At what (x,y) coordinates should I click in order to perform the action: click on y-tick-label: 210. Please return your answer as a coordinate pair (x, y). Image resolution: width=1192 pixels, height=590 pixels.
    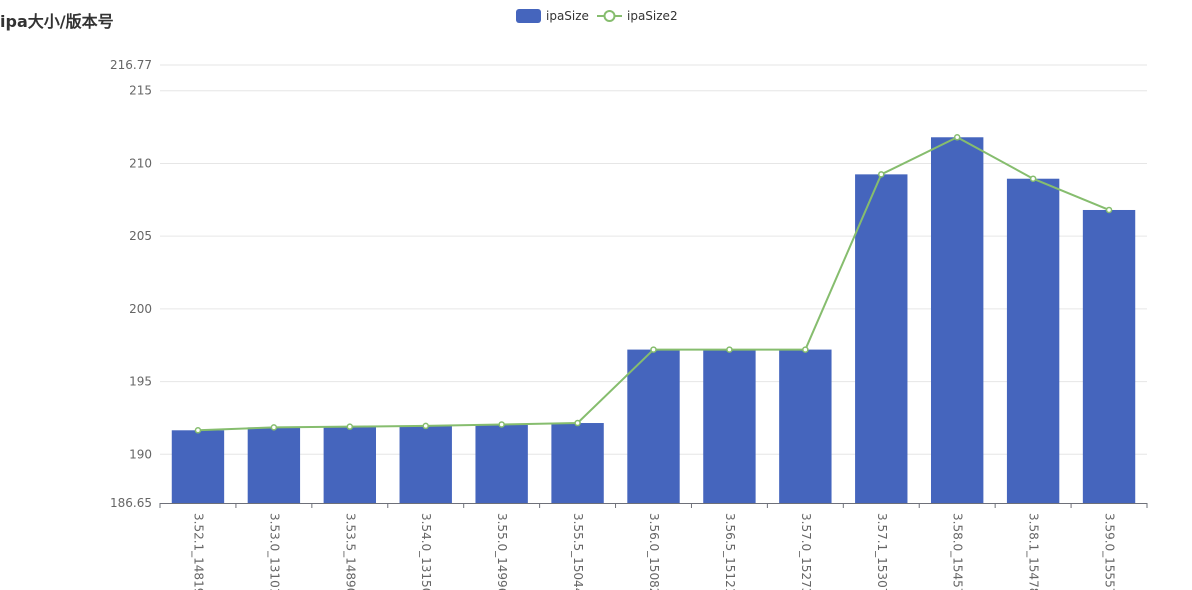
    Looking at the image, I should click on (140, 163).